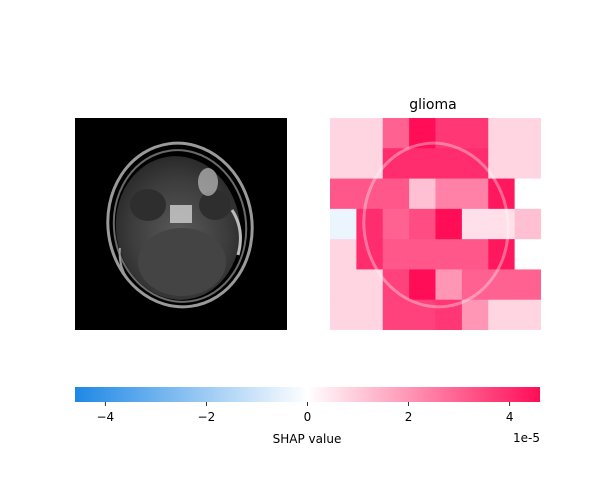 The image size is (600, 500). I want to click on colorbar-tick-label: 2, so click(409, 417).